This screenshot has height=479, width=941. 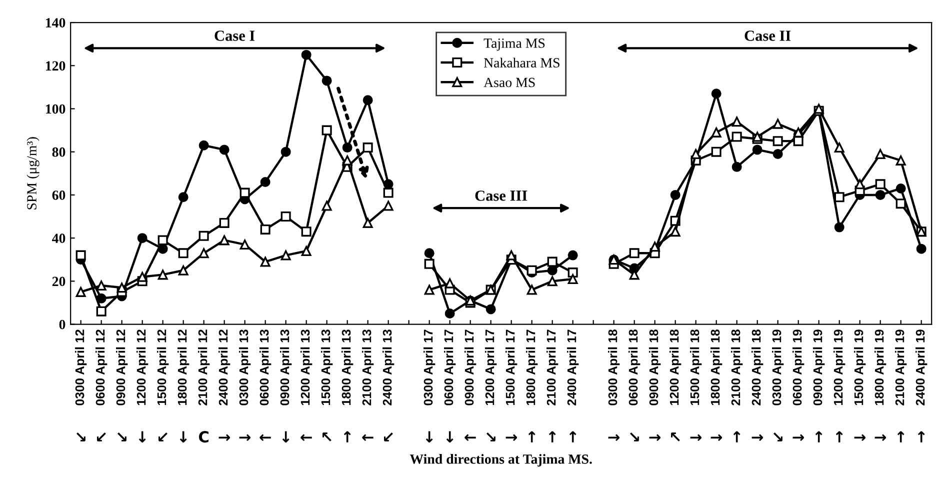 I want to click on x-tick-label: 2400 April 18, so click(x=758, y=368).